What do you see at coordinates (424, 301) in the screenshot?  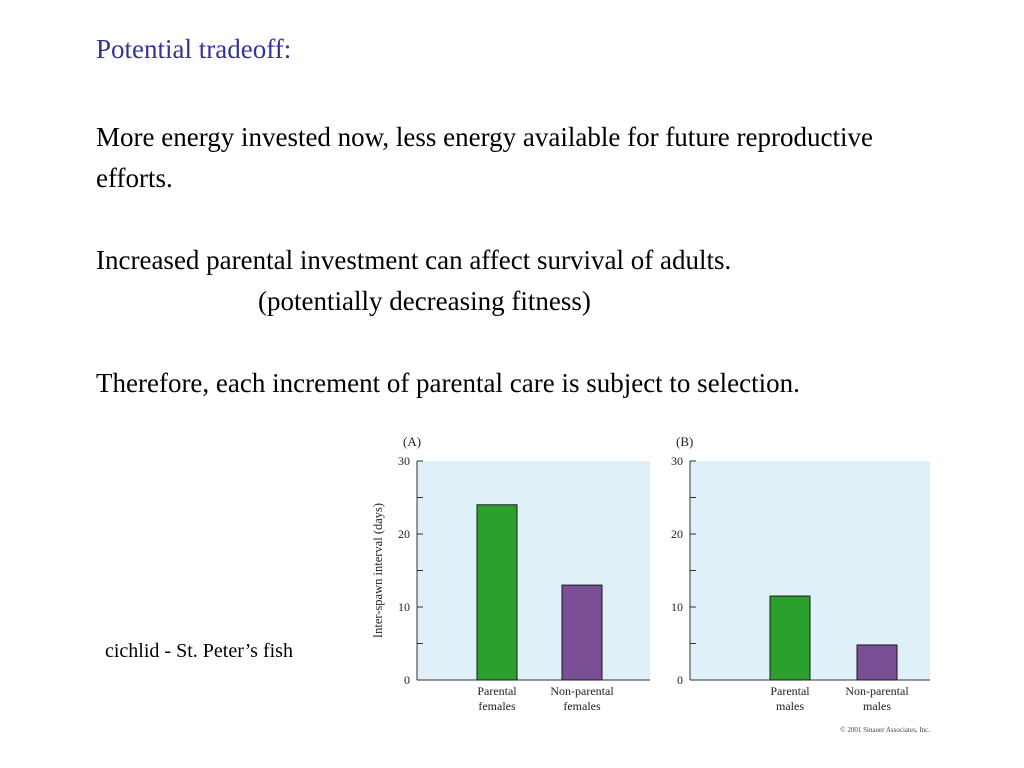 I see `paragraph-survival-line2: (potentially decreasing fitness)` at bounding box center [424, 301].